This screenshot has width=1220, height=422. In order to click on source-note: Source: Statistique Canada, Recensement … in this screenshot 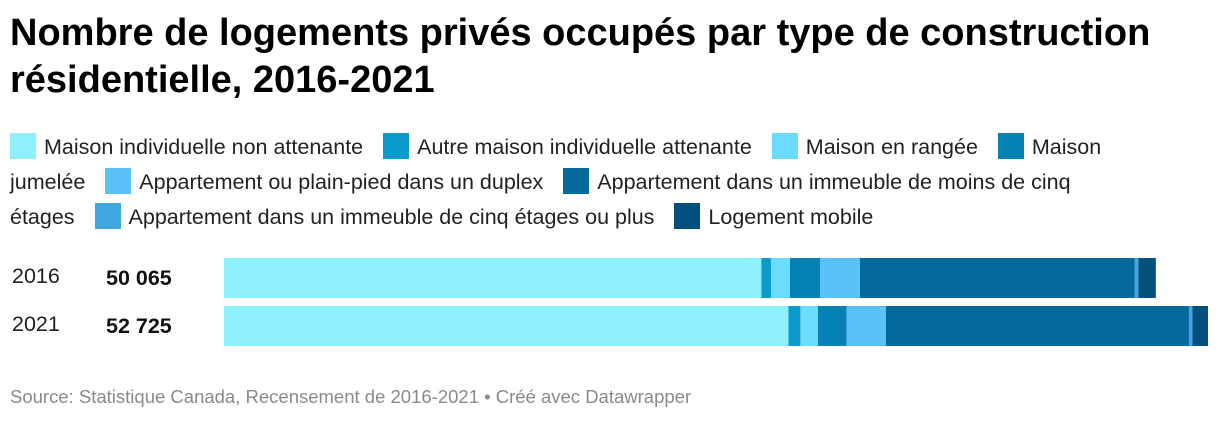, I will do `click(351, 396)`.